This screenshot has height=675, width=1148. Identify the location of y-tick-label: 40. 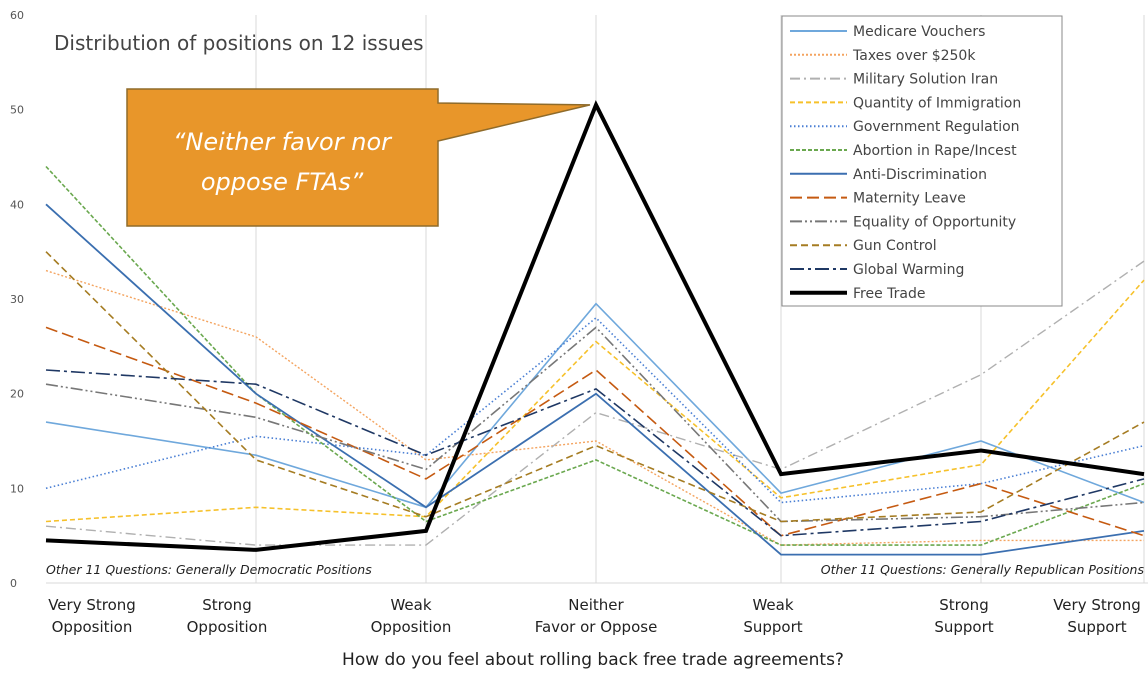
(17, 204).